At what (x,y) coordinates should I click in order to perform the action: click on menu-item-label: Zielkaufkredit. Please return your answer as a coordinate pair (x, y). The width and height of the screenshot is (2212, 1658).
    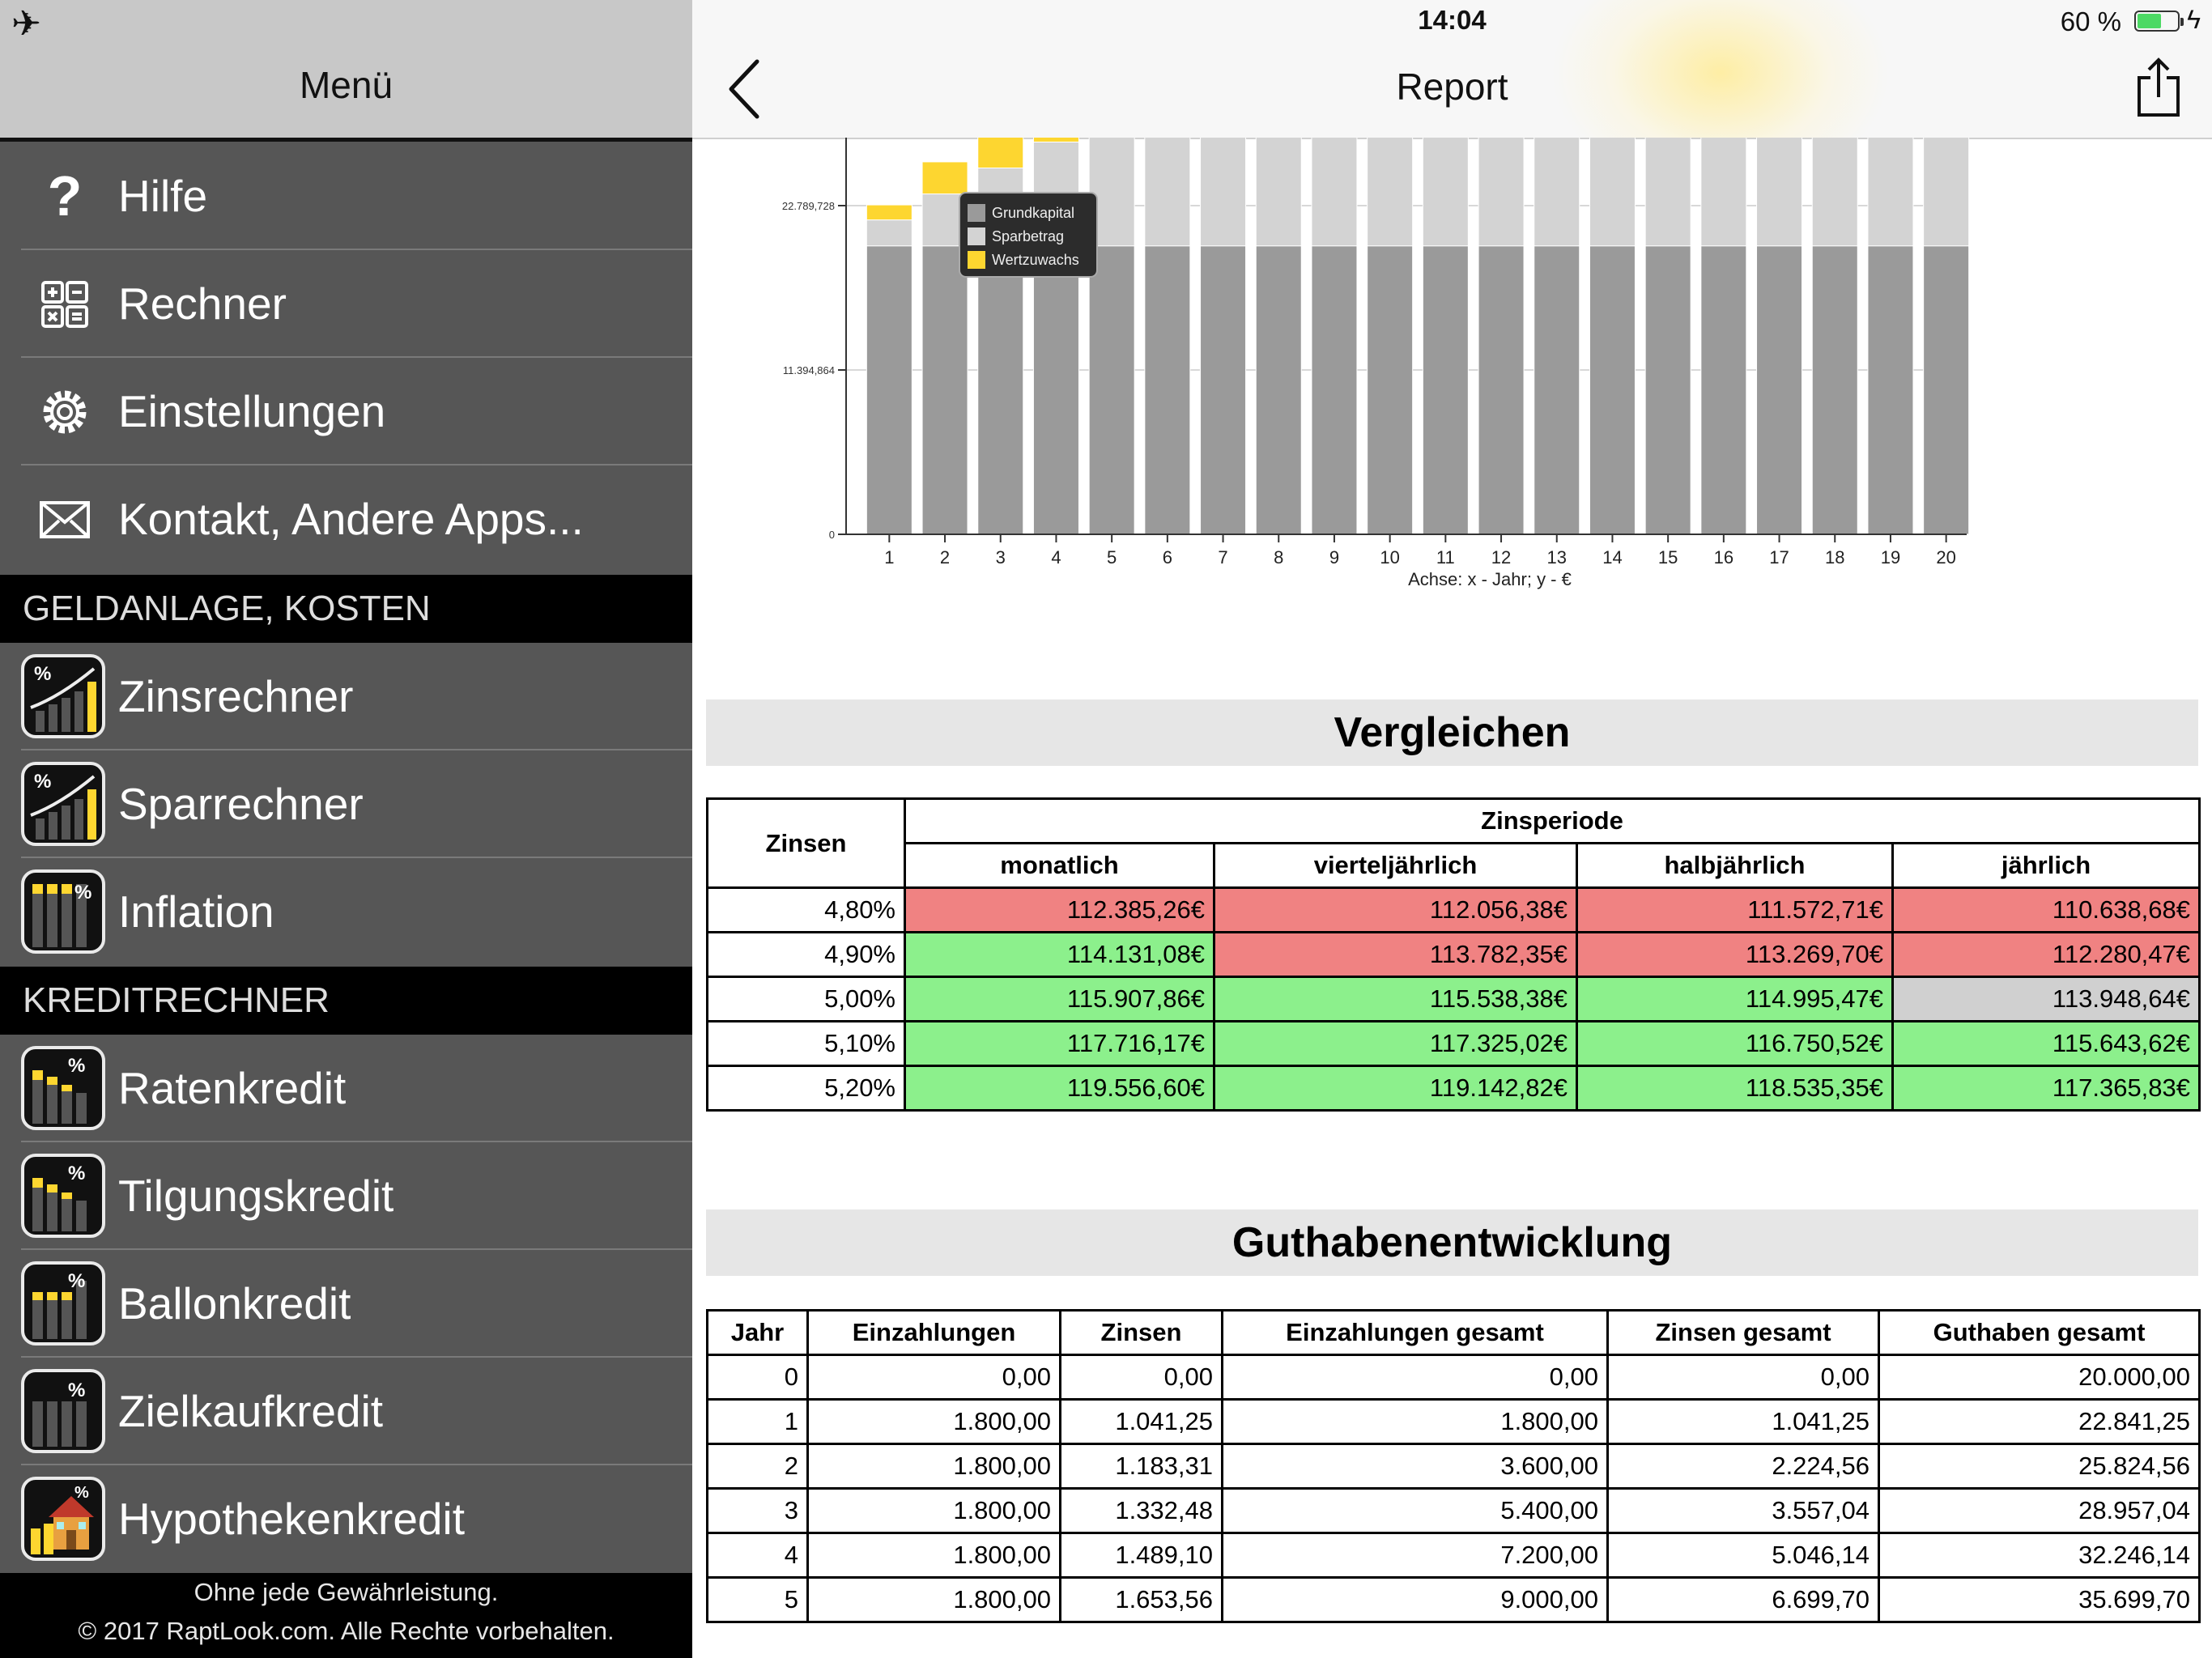
    Looking at the image, I should click on (251, 1411).